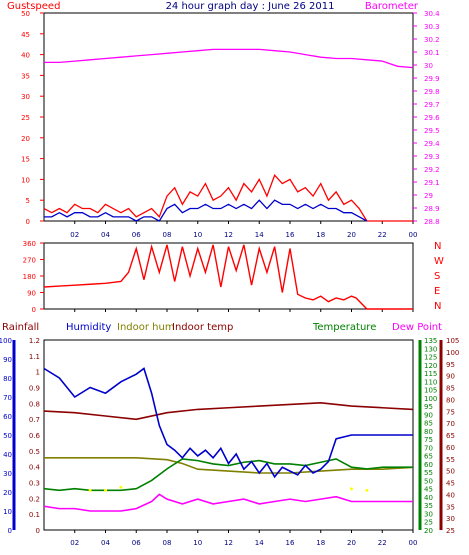 The height and width of the screenshot is (555, 469). Describe the element at coordinates (7, 379) in the screenshot. I see `humidity-tick-label: 80` at that location.